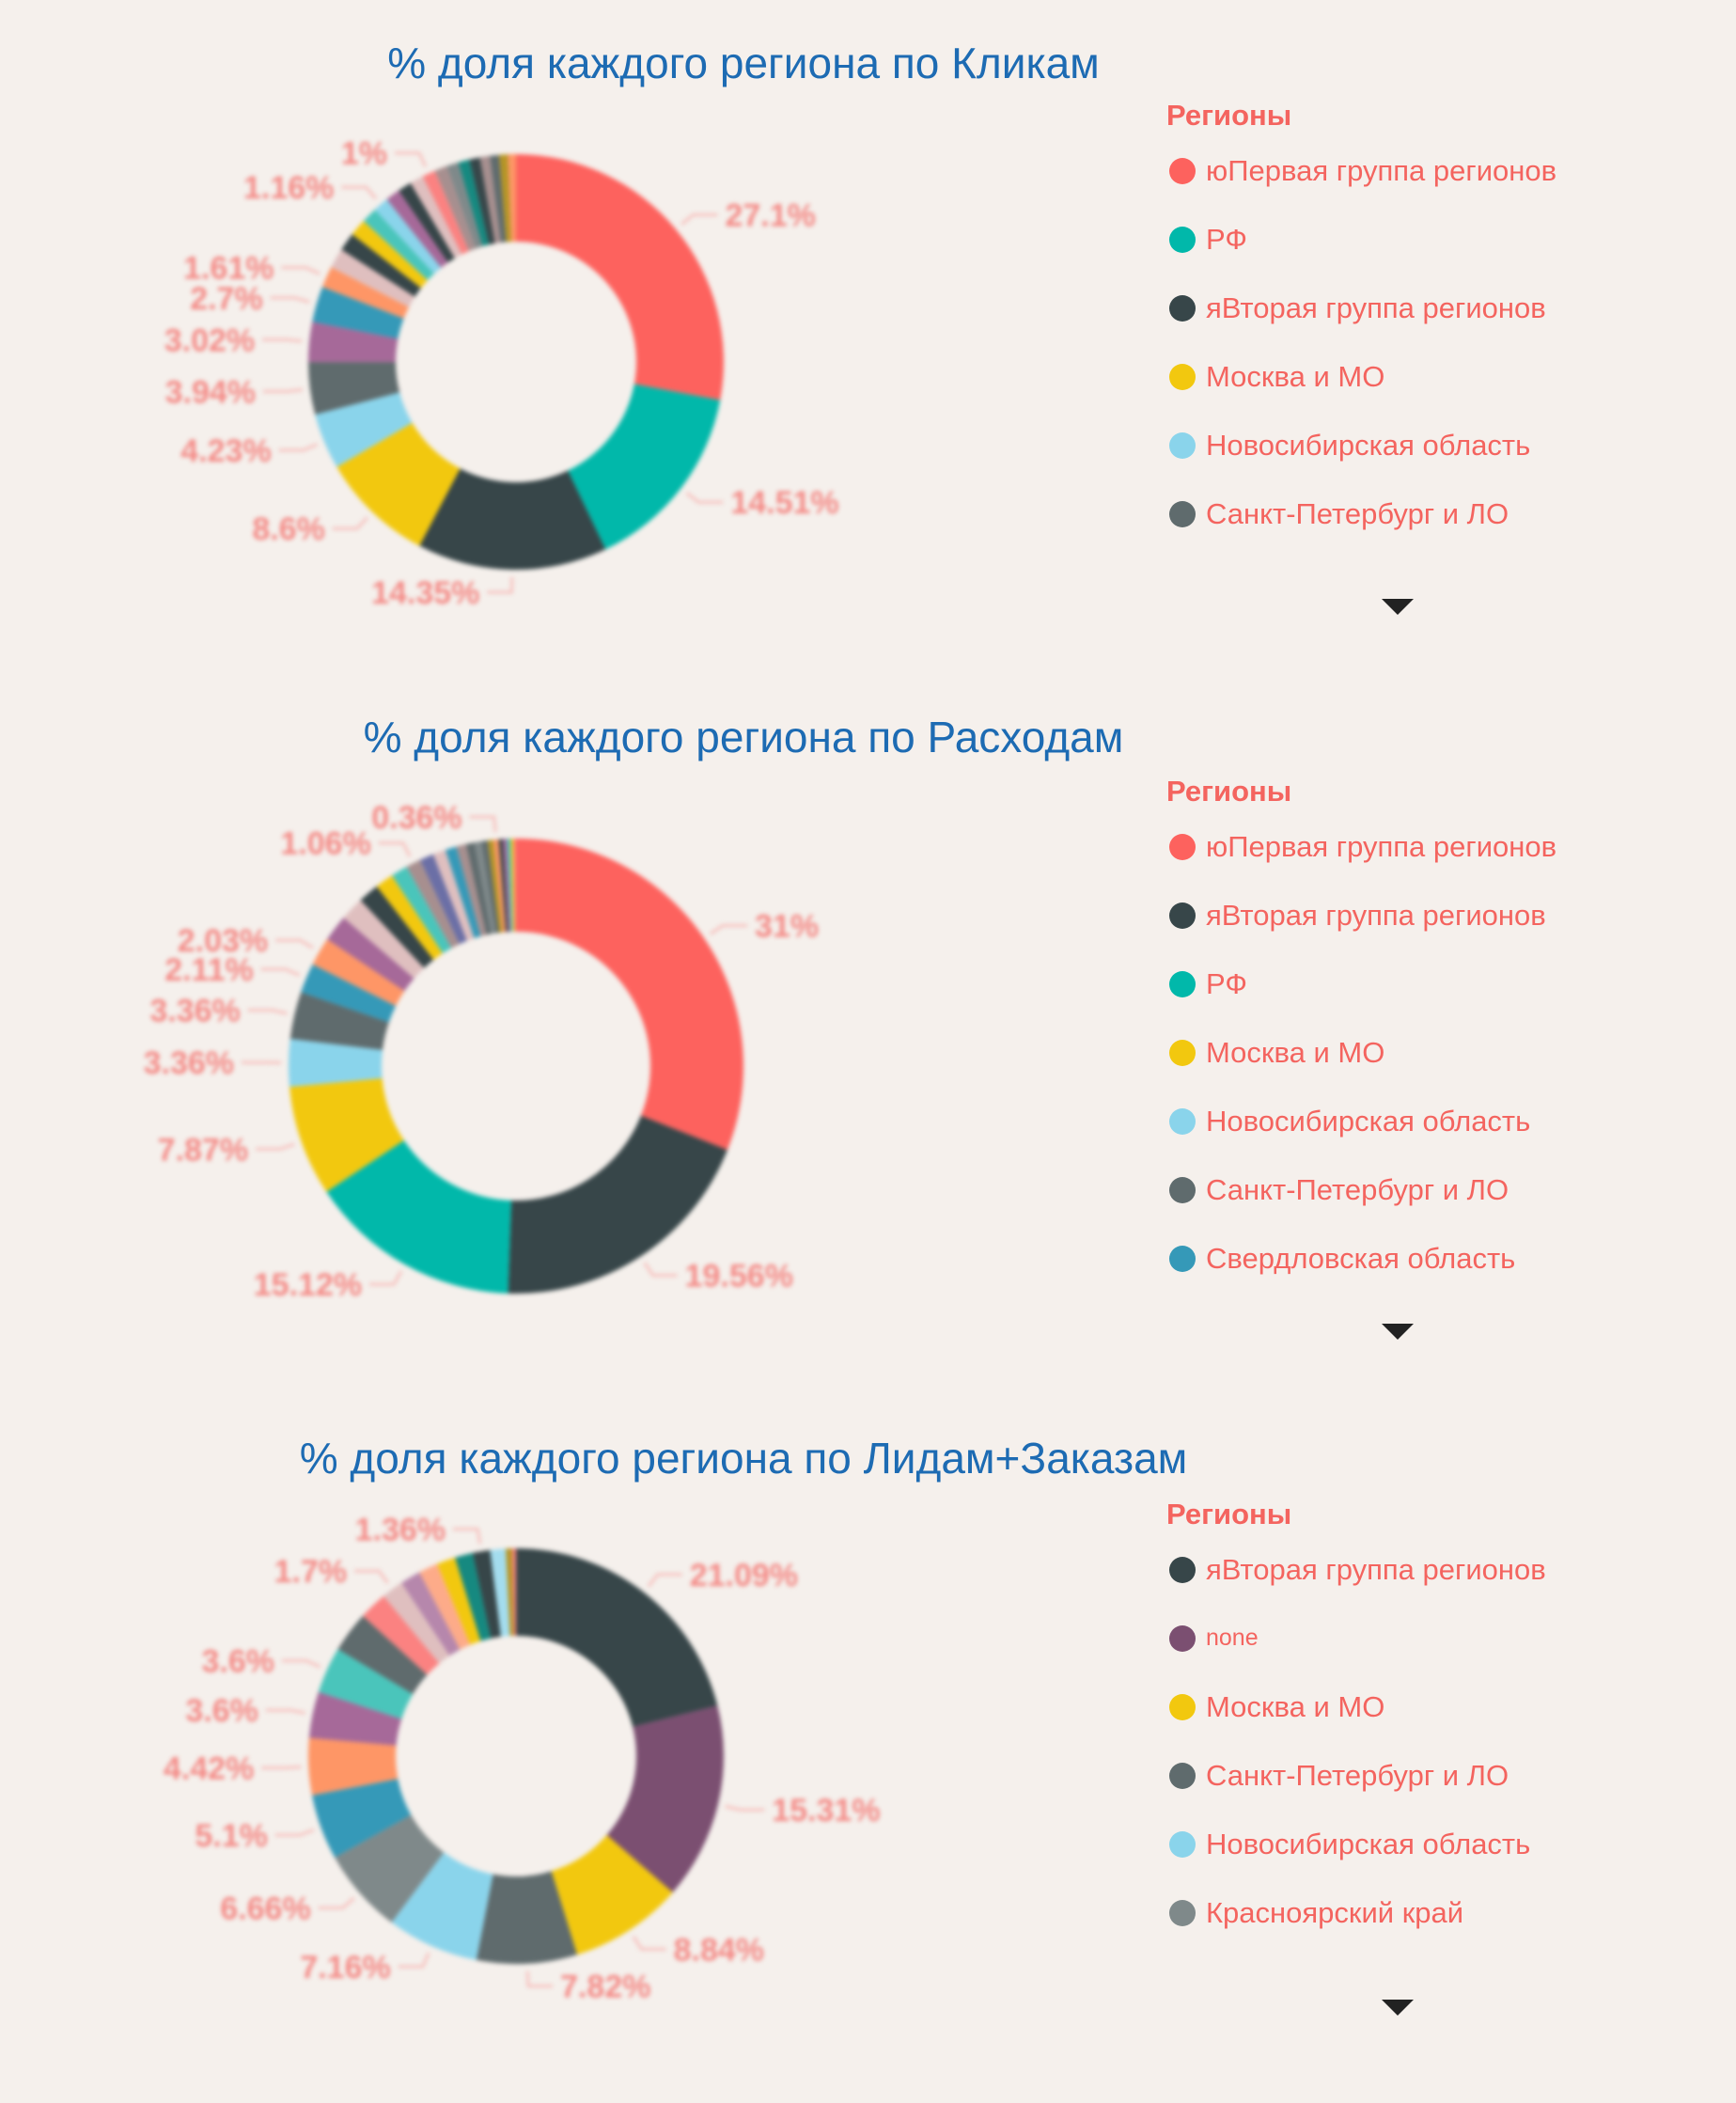 The width and height of the screenshot is (1736, 2103). What do you see at coordinates (1356, 1638) in the screenshot?
I see `legend-item: none` at bounding box center [1356, 1638].